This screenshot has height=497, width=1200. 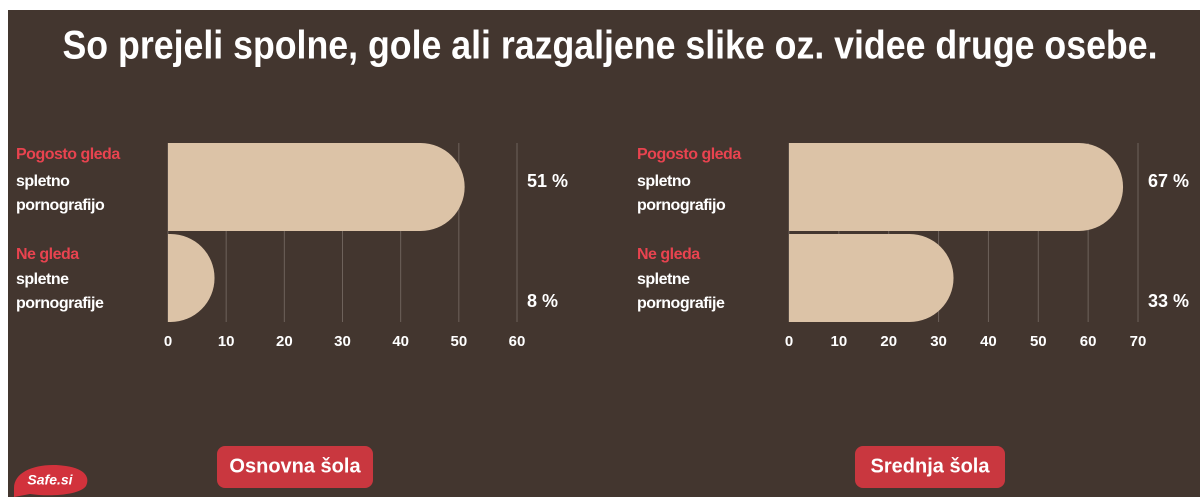 I want to click on value-label: 51 %, so click(x=547, y=181).